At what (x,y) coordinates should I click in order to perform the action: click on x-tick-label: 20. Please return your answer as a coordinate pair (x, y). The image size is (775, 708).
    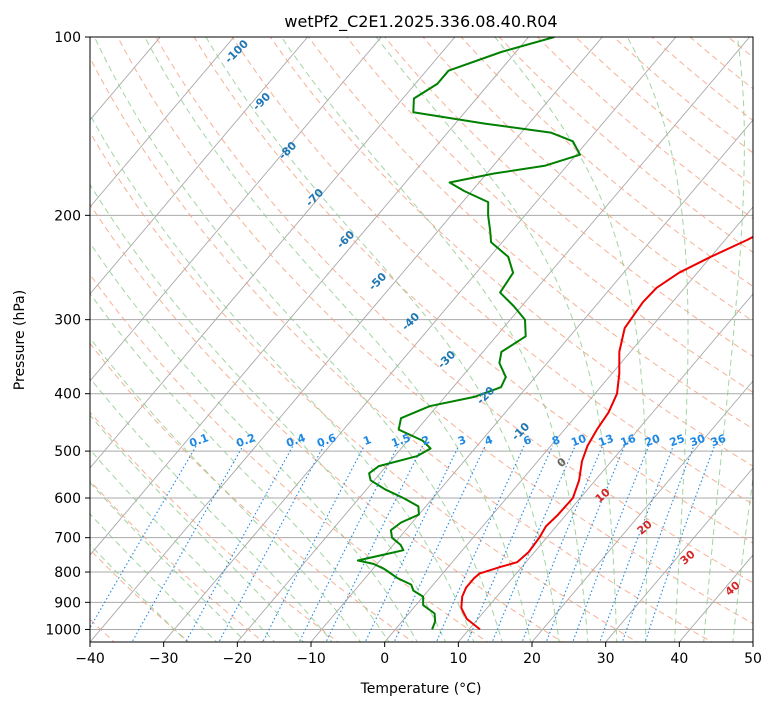
    Looking at the image, I should click on (532, 659).